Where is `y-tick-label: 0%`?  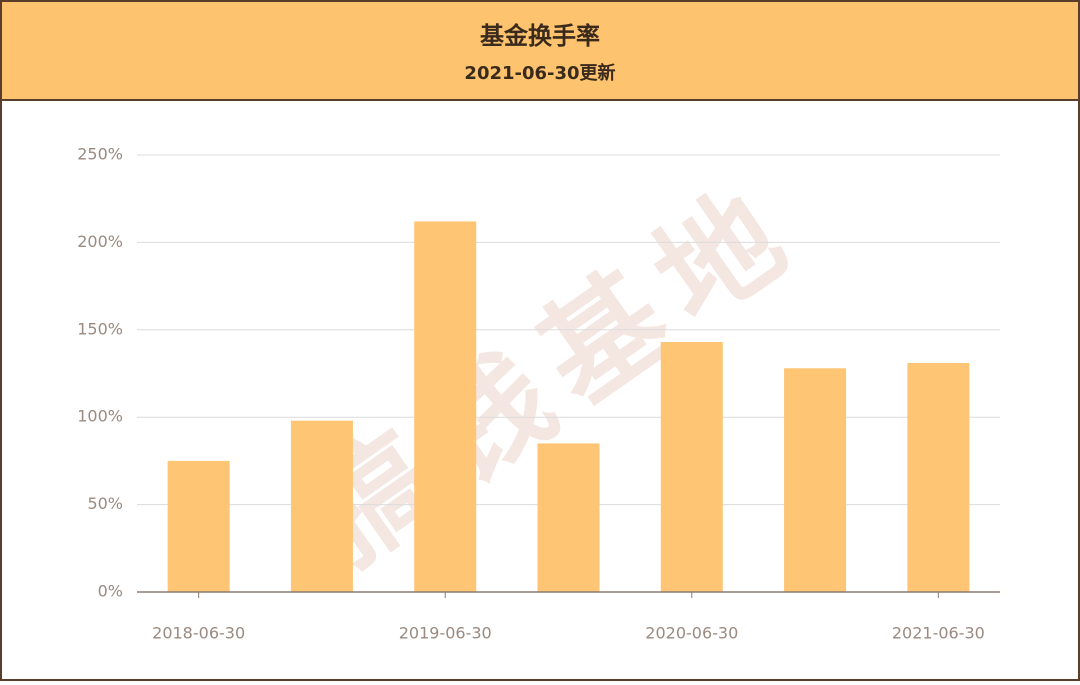 y-tick-label: 0% is located at coordinates (110, 591).